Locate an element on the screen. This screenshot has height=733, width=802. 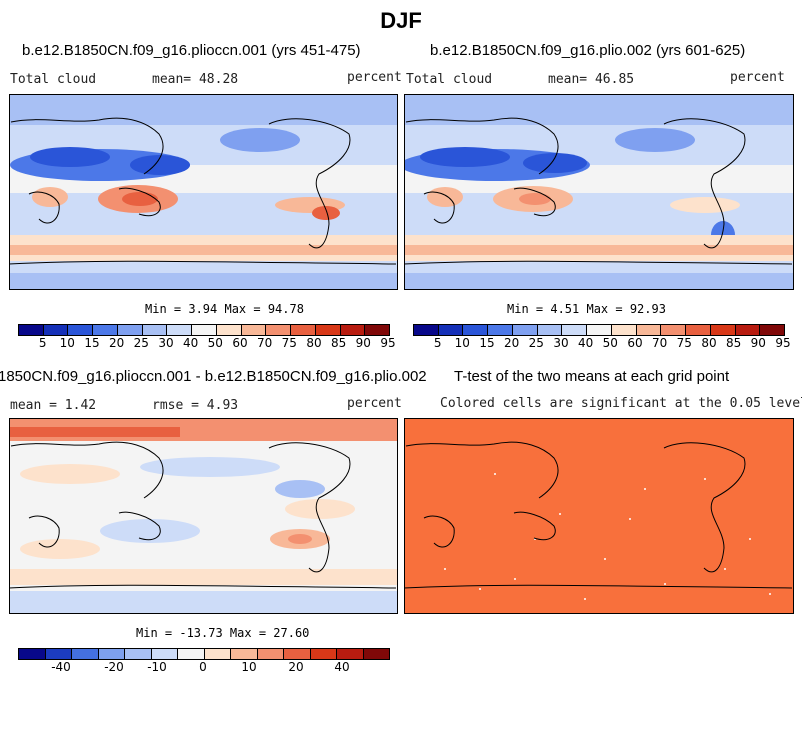
colorbar-tl-label: 30 is located at coordinates (166, 343).